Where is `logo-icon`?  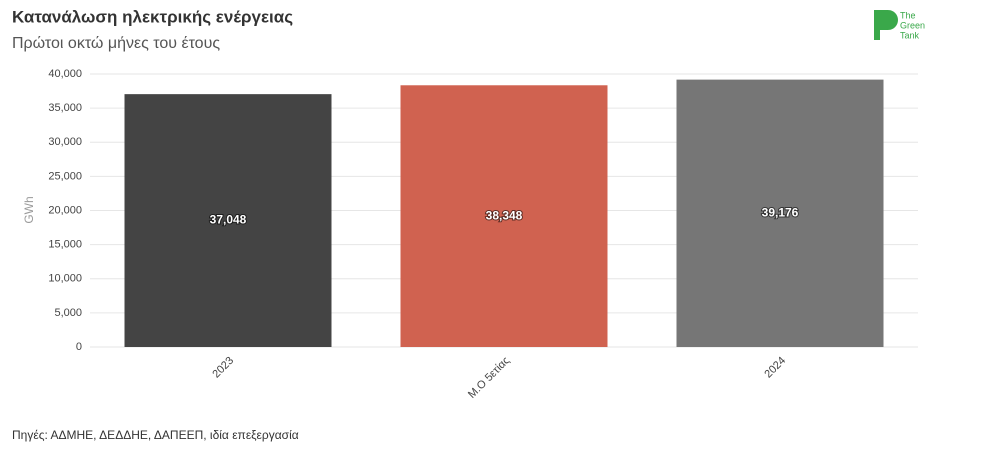
logo-icon is located at coordinates (886, 25).